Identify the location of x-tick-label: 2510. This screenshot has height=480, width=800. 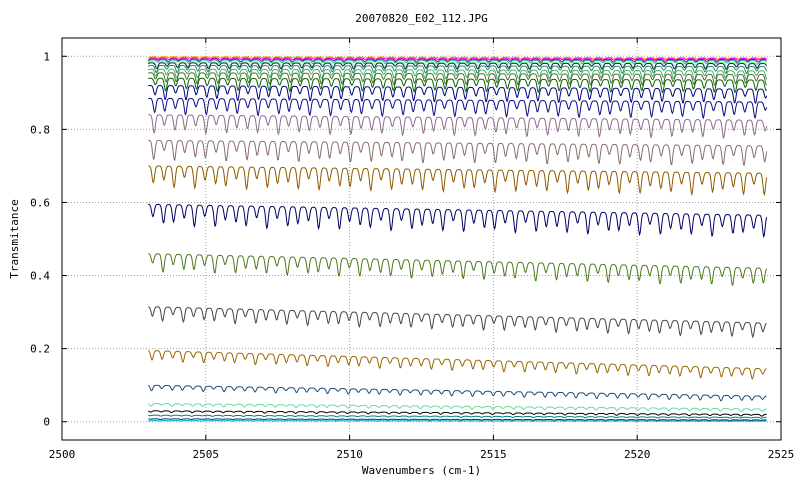
(349, 454).